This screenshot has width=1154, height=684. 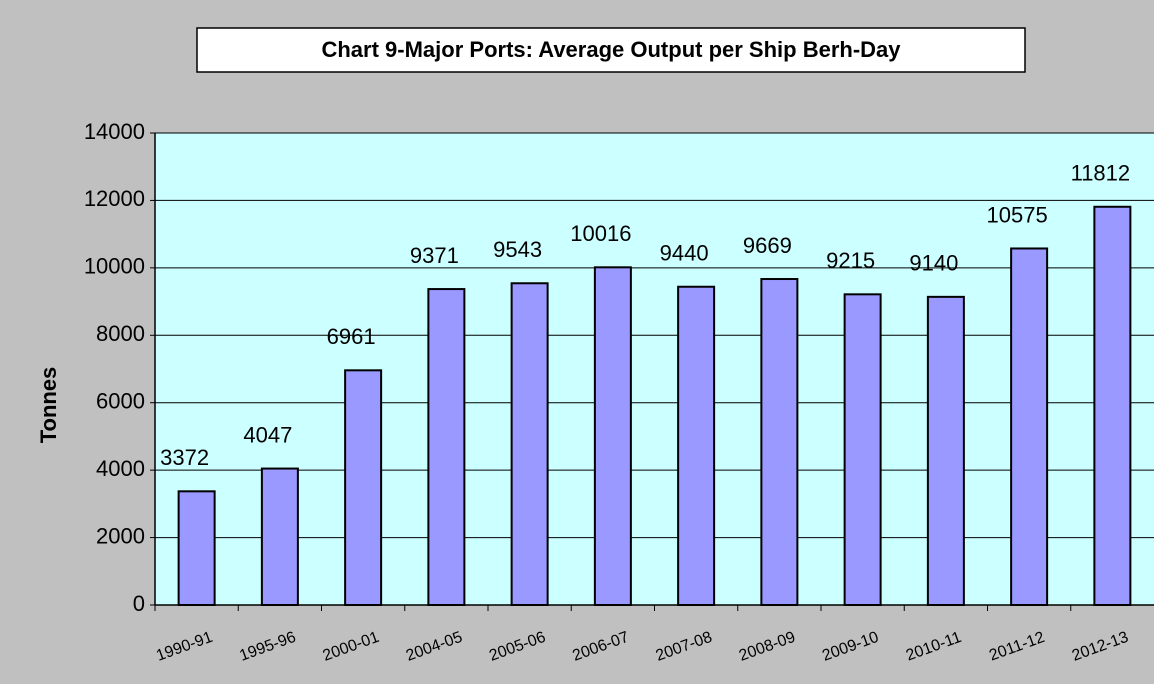 I want to click on y-tick-label: 14000, so click(x=114, y=131).